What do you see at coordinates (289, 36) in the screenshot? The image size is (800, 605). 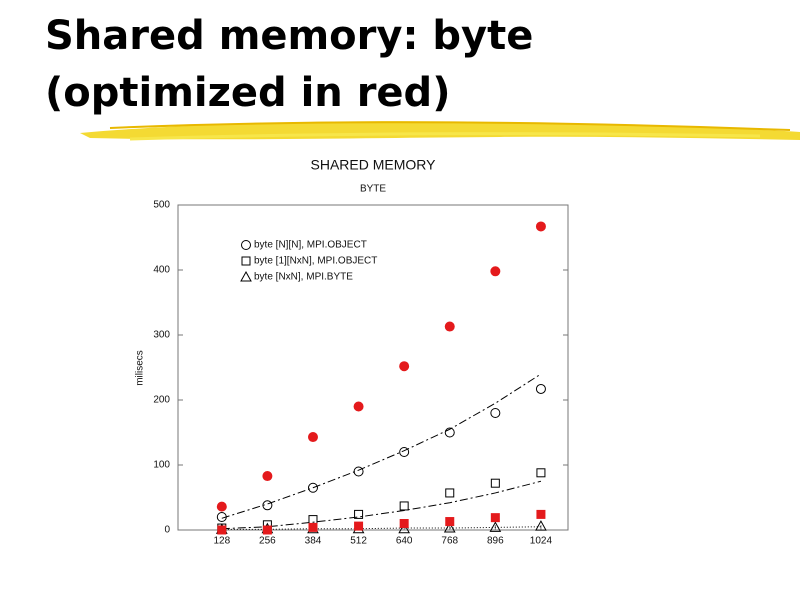 I see `slide-title: Shared memory: byte` at bounding box center [289, 36].